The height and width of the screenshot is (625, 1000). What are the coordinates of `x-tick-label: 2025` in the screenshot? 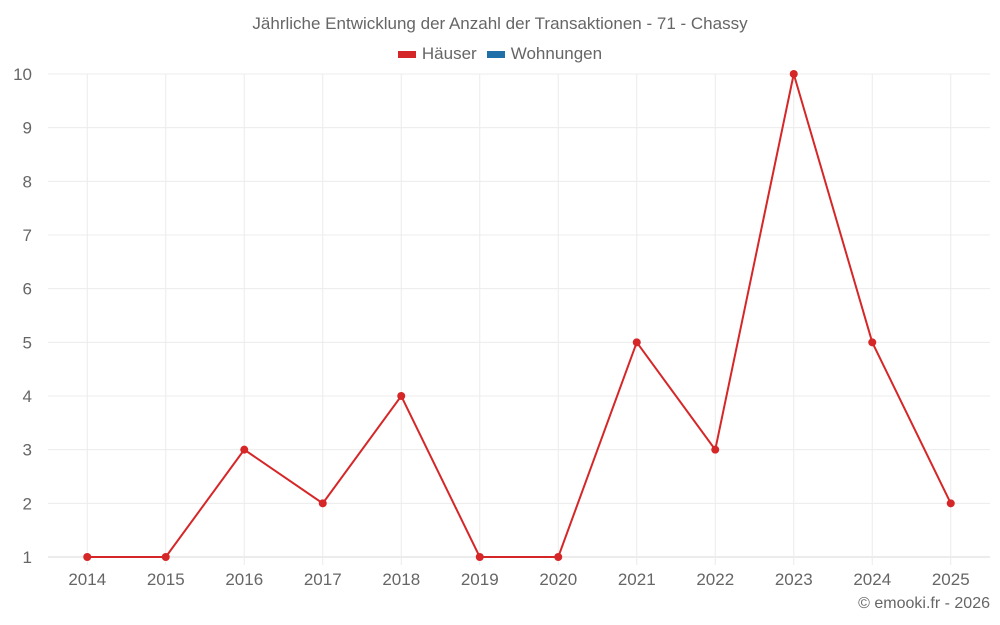 It's located at (951, 579).